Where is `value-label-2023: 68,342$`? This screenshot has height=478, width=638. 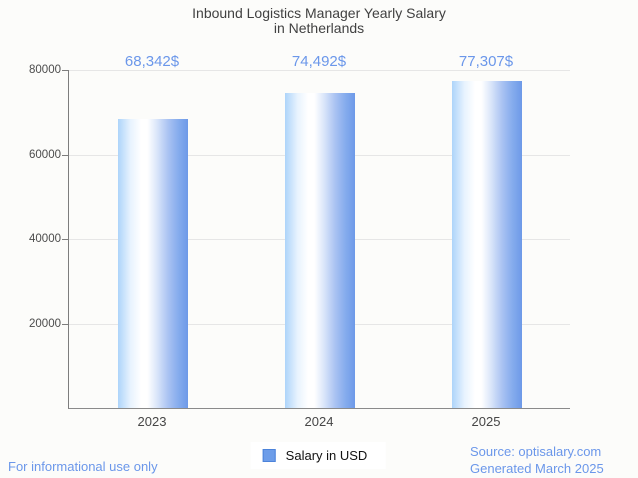
value-label-2023: 68,342$ is located at coordinates (152, 61).